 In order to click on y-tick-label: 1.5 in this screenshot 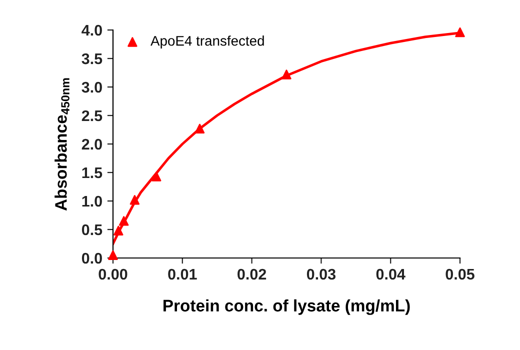, I will do `click(92, 173)`.